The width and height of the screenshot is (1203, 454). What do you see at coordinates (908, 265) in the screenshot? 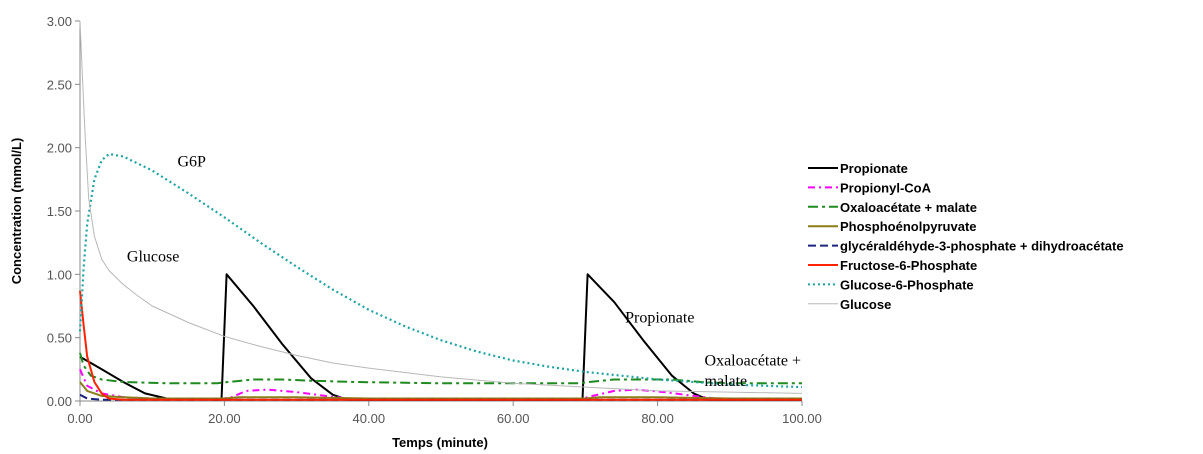
I see `legend-entry-label: Fructose-6-Phosphate` at bounding box center [908, 265].